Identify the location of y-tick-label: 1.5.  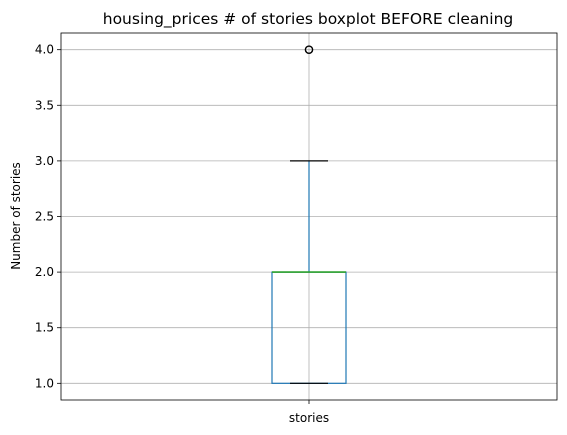
(44, 328).